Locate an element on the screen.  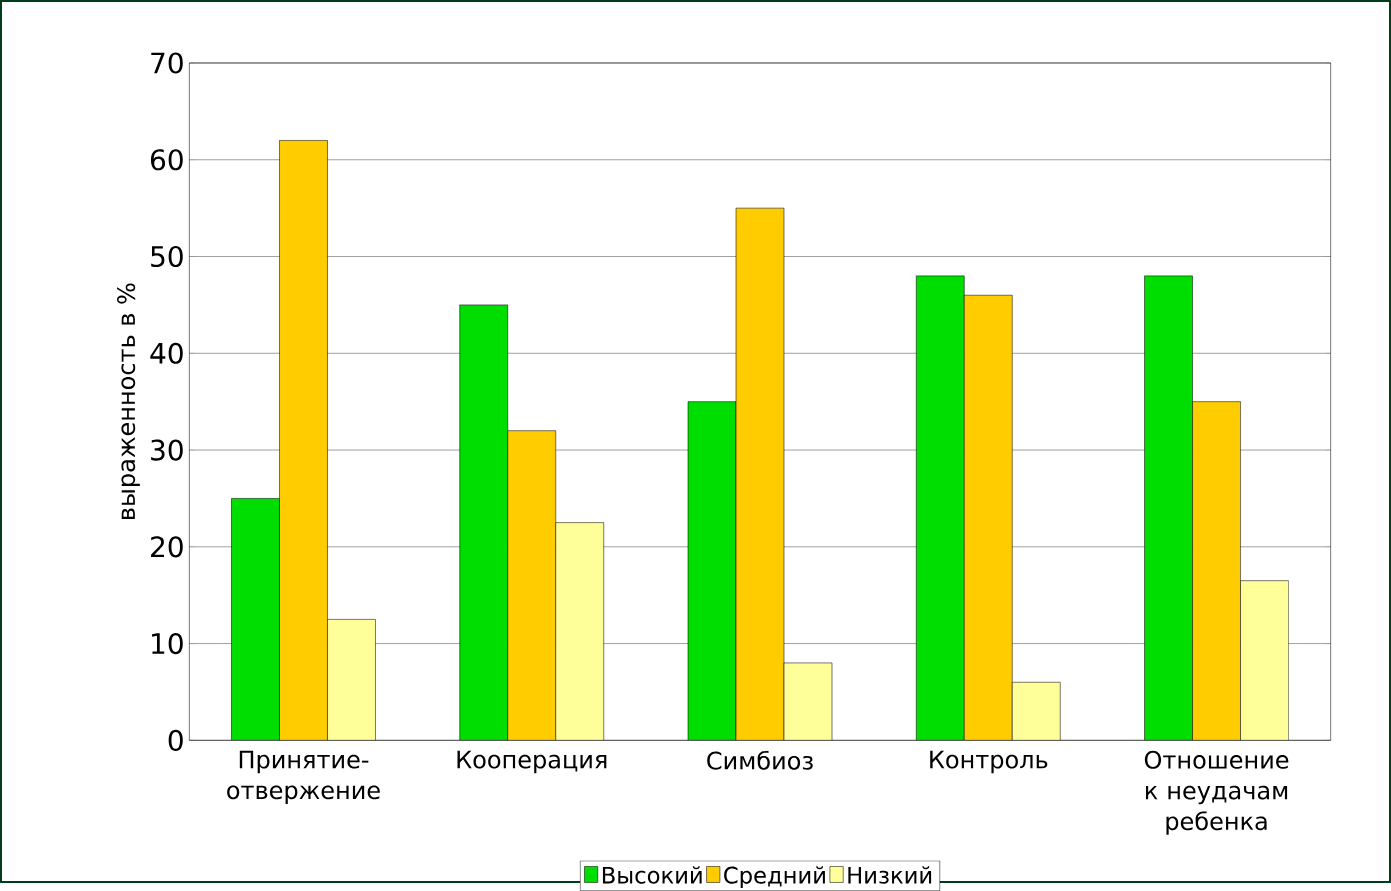
legend-label: Низкий is located at coordinates (890, 875).